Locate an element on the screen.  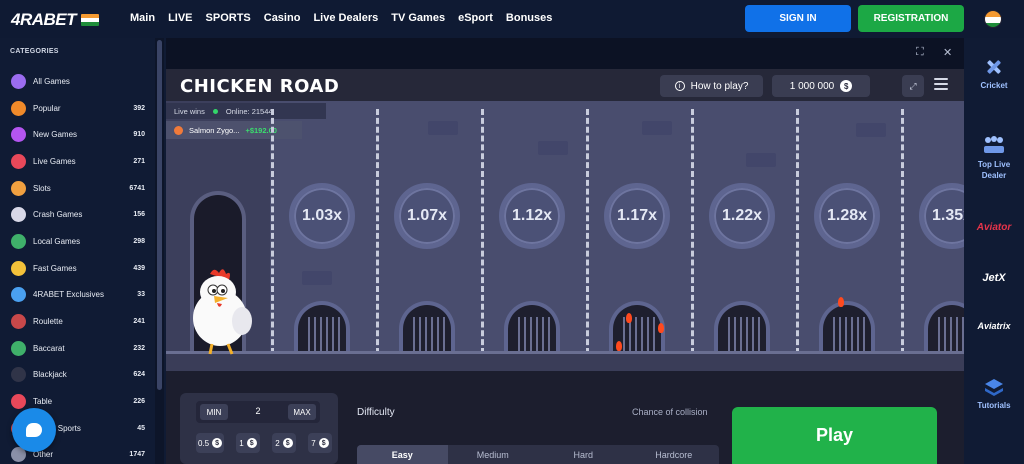
chat-bubble-icon is located at coordinates (34, 430).